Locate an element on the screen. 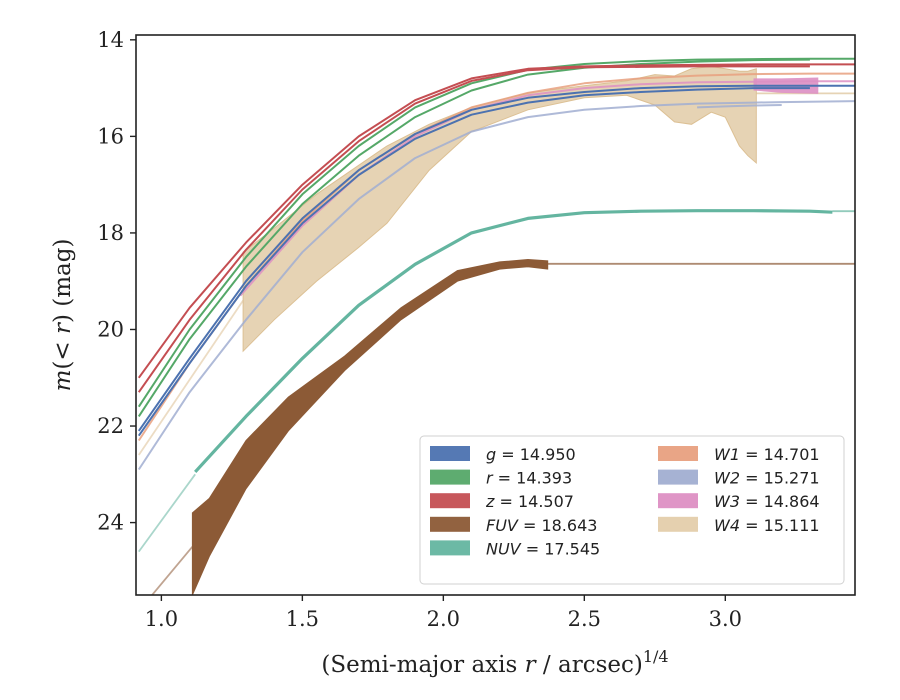 This screenshot has height=700, width=900. legend-label-w1: W1 = 14.701 is located at coordinates (767, 454).